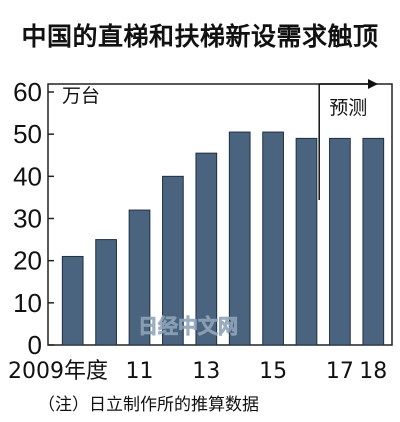  What do you see at coordinates (58, 371) in the screenshot?
I see `x-tick-label: 2009年度` at bounding box center [58, 371].